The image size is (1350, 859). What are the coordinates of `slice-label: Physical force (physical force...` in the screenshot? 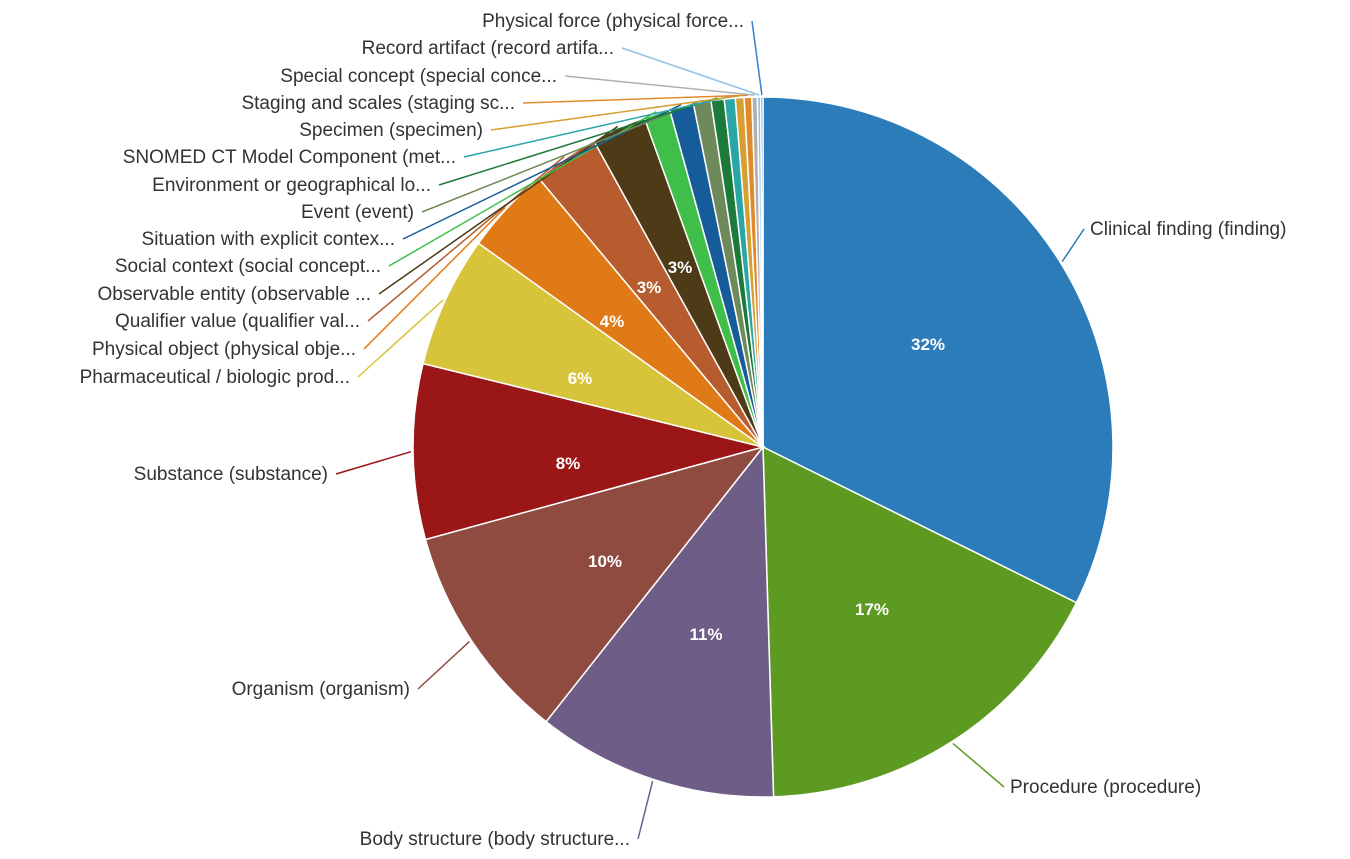 It's located at (613, 21).